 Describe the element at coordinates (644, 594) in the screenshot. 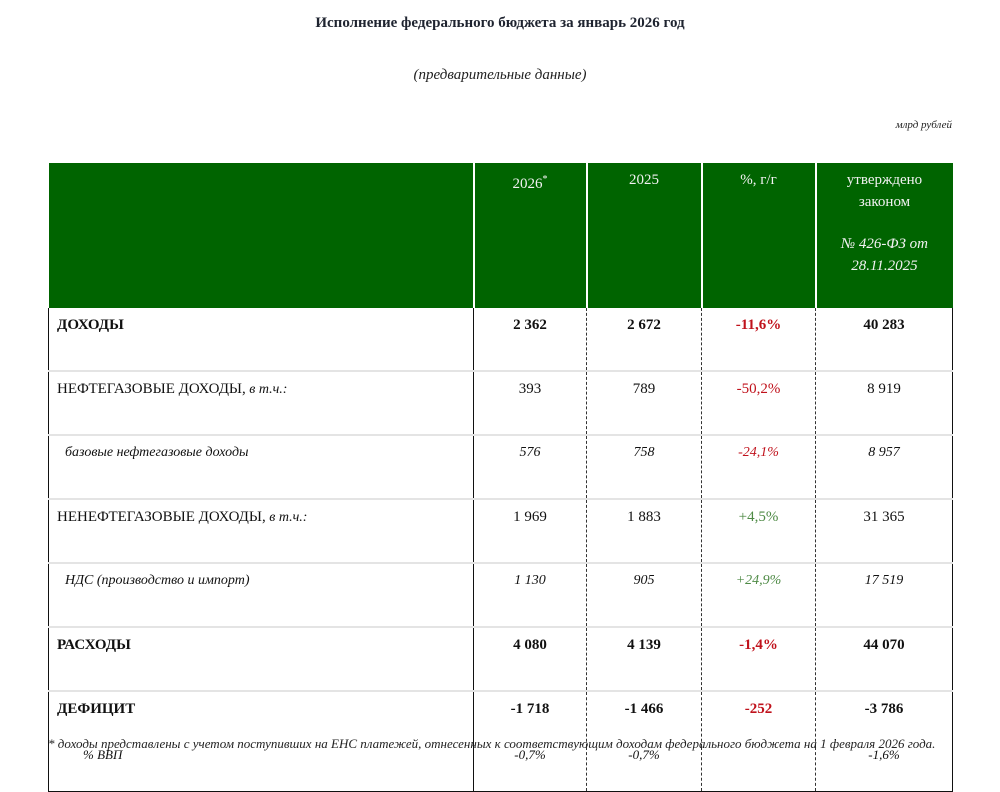

I see `cell-2025: 905` at that location.